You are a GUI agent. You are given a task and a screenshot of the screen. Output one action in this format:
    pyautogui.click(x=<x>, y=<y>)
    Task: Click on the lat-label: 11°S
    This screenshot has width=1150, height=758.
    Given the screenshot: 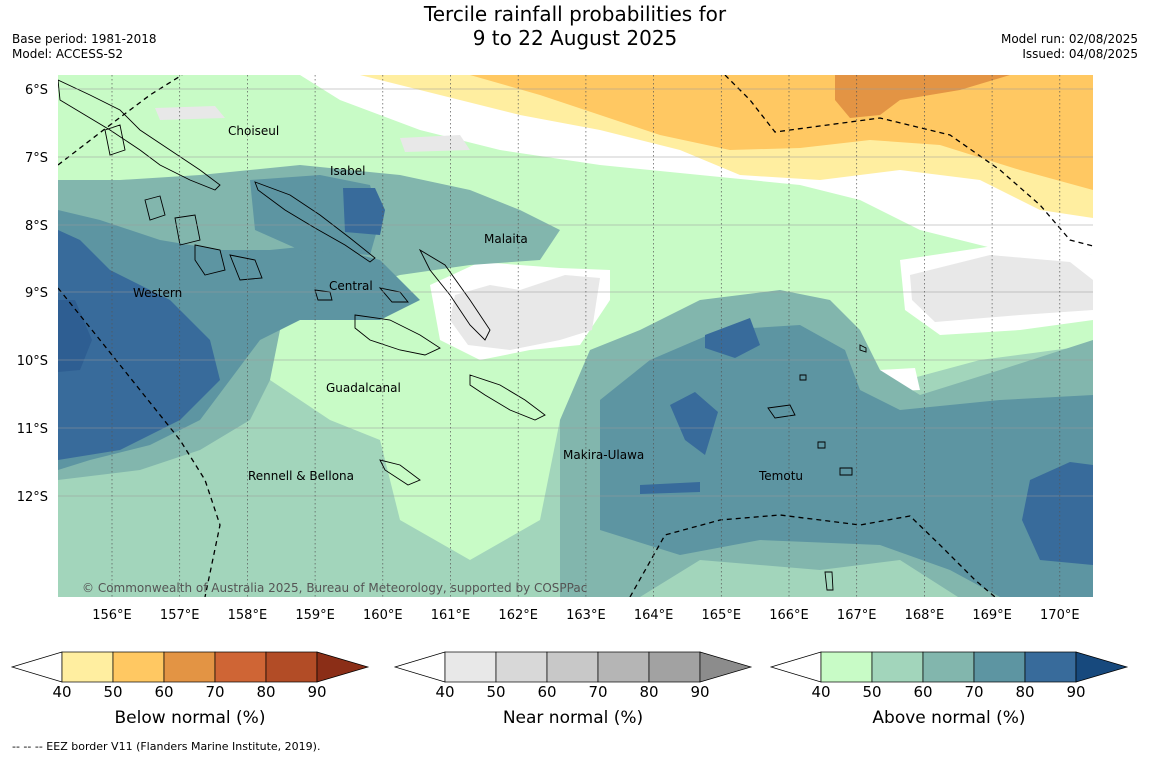 What is the action you would take?
    pyautogui.click(x=32, y=429)
    